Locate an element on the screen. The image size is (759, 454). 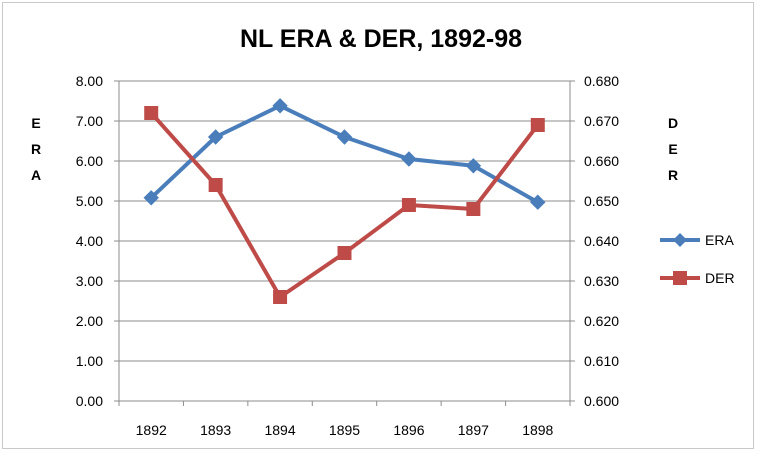
x-tick-label: 1897 is located at coordinates (473, 430).